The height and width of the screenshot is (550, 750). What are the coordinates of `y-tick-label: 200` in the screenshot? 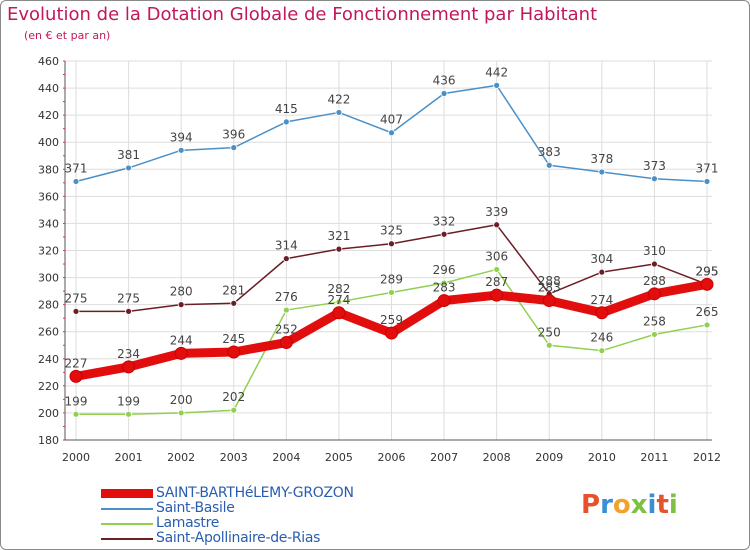 It's located at (48, 413).